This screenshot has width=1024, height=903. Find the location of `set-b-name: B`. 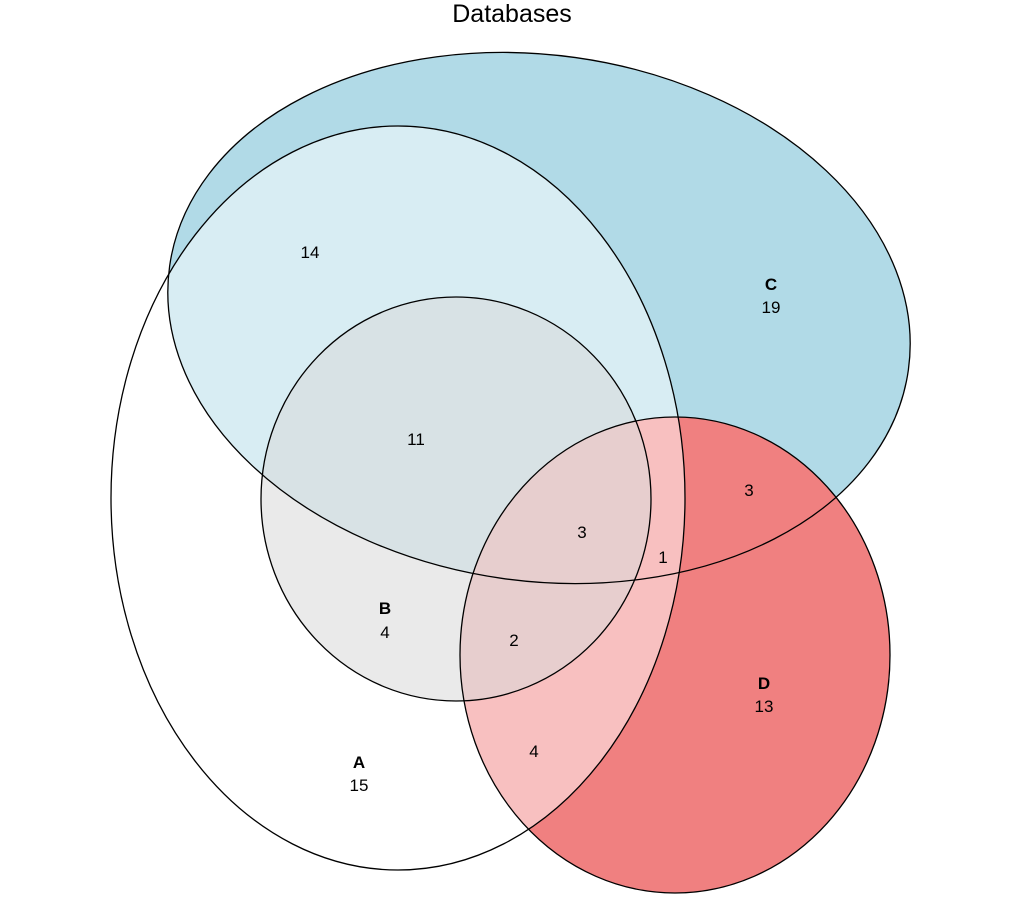

set-b-name: B is located at coordinates (385, 608).